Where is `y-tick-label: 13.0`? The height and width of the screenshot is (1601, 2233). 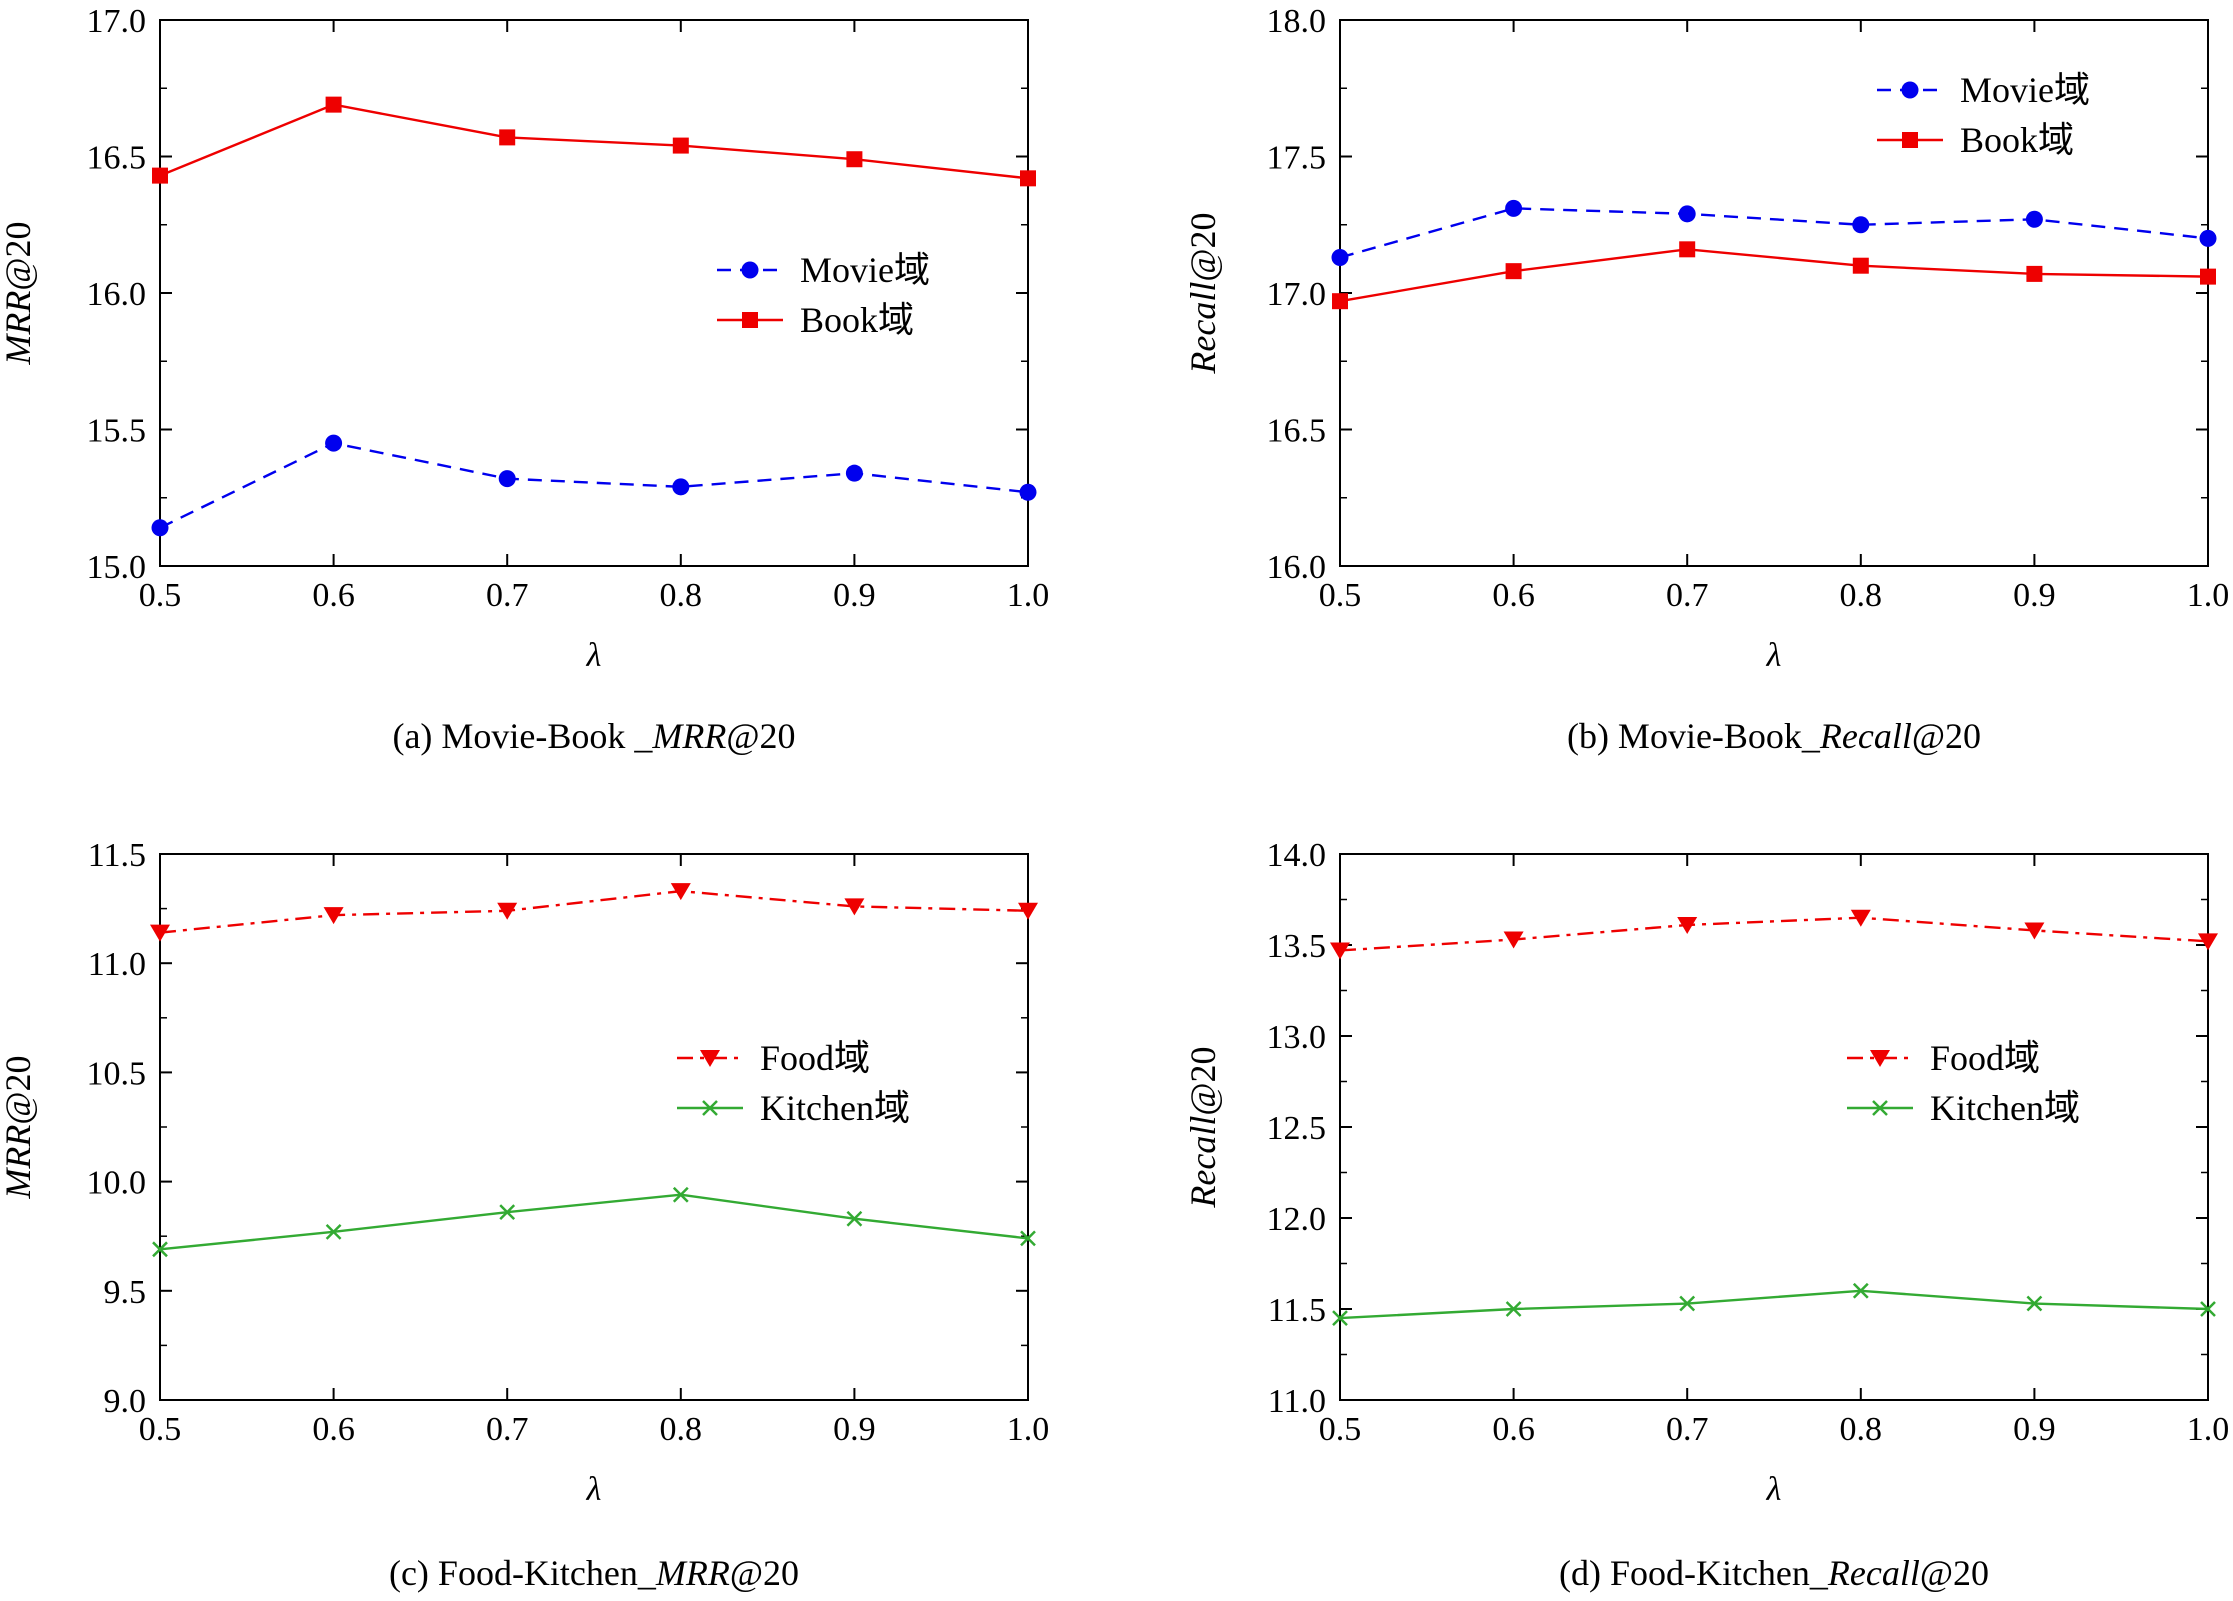
y-tick-label: 13.0 is located at coordinates (1297, 1037).